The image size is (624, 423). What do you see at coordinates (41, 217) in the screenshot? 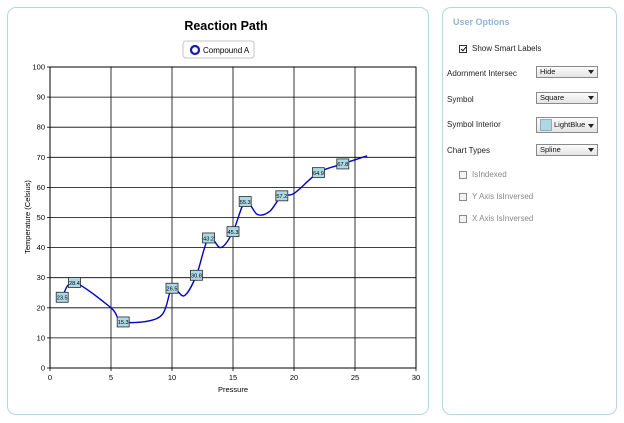
I see `y-tick-label: 50` at bounding box center [41, 217].